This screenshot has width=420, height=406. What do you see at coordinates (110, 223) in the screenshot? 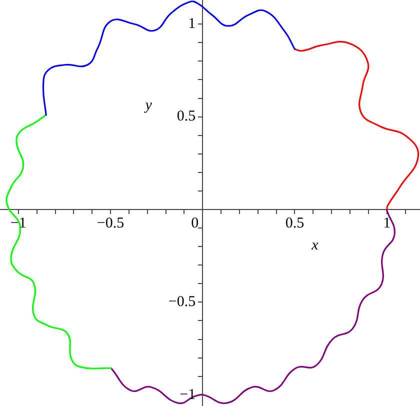
I see `x-tick-label: −0.5` at bounding box center [110, 223].